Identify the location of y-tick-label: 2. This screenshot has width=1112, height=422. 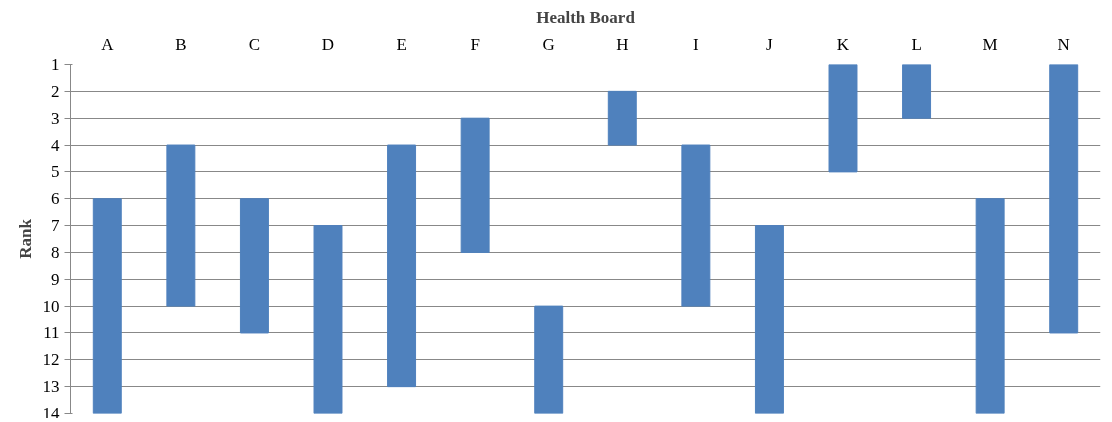
(55, 91).